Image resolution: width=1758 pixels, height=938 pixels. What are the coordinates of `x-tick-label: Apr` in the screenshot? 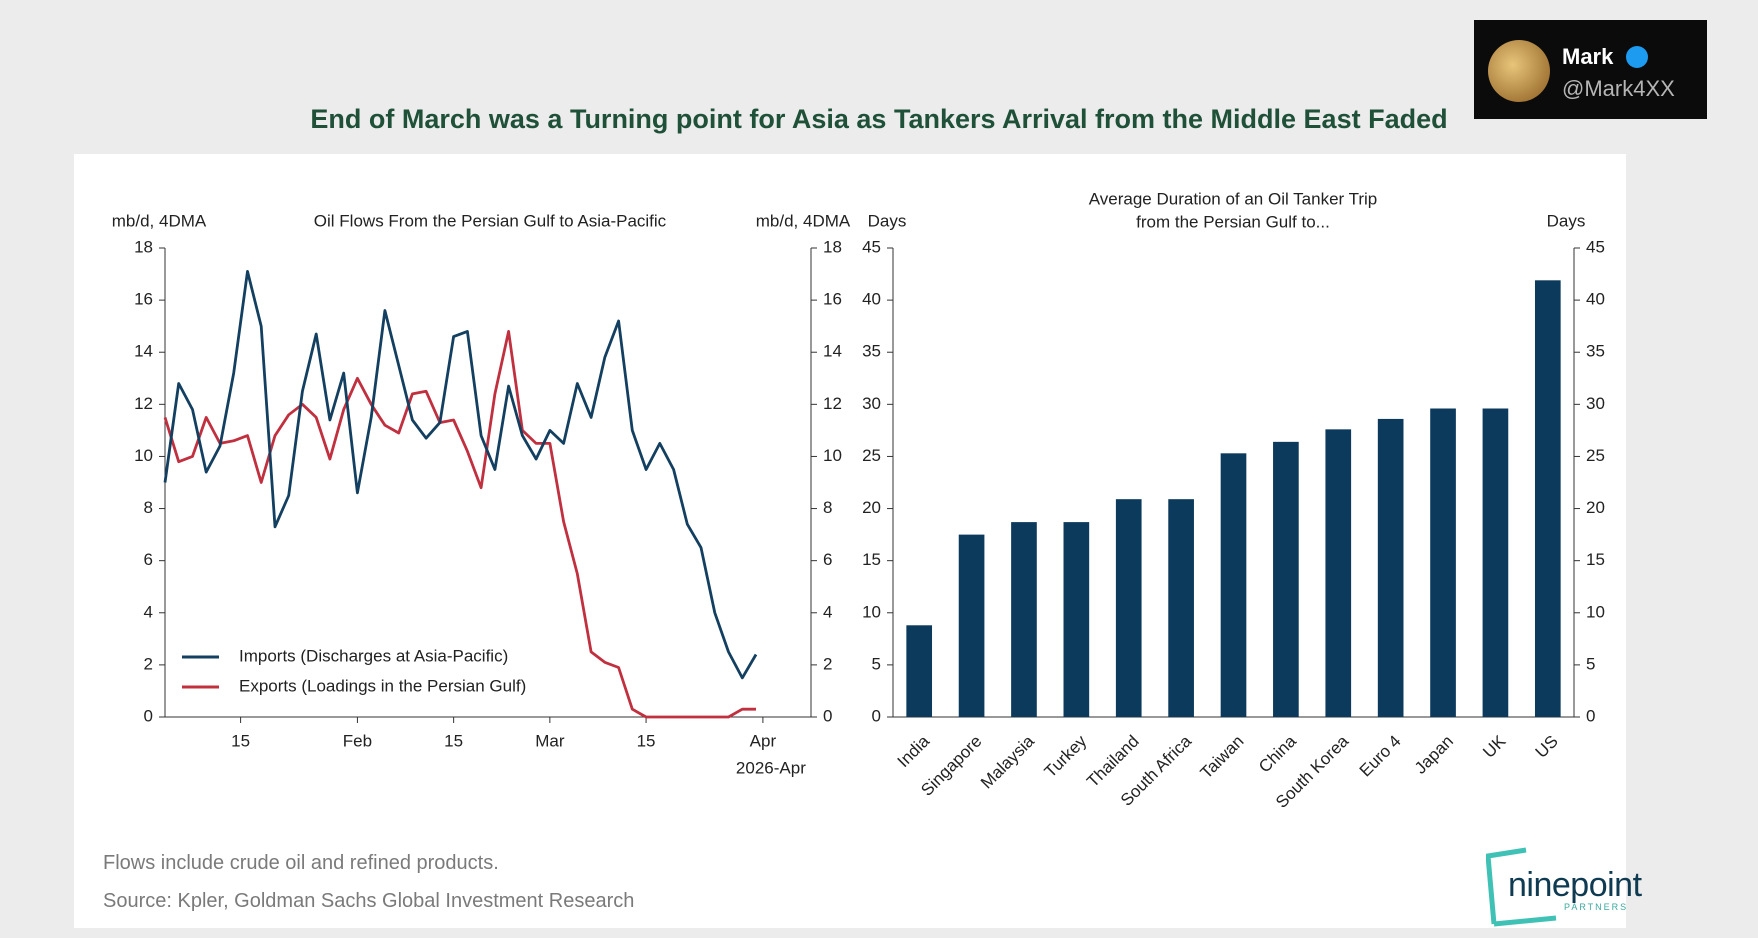 It's located at (763, 740).